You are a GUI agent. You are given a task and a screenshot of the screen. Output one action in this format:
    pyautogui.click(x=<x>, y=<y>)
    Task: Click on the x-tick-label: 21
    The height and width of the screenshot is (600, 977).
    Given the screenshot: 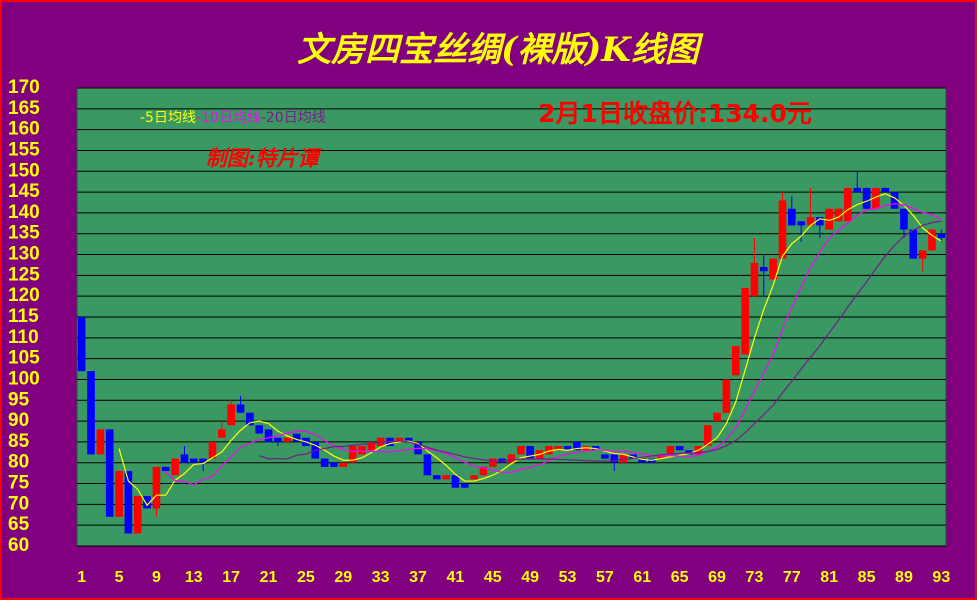 What is the action you would take?
    pyautogui.click(x=269, y=577)
    